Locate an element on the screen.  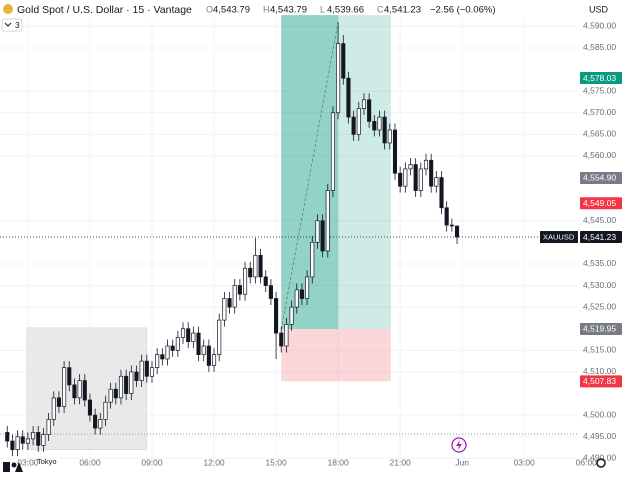
indicator-count: 3 is located at coordinates (17, 25).